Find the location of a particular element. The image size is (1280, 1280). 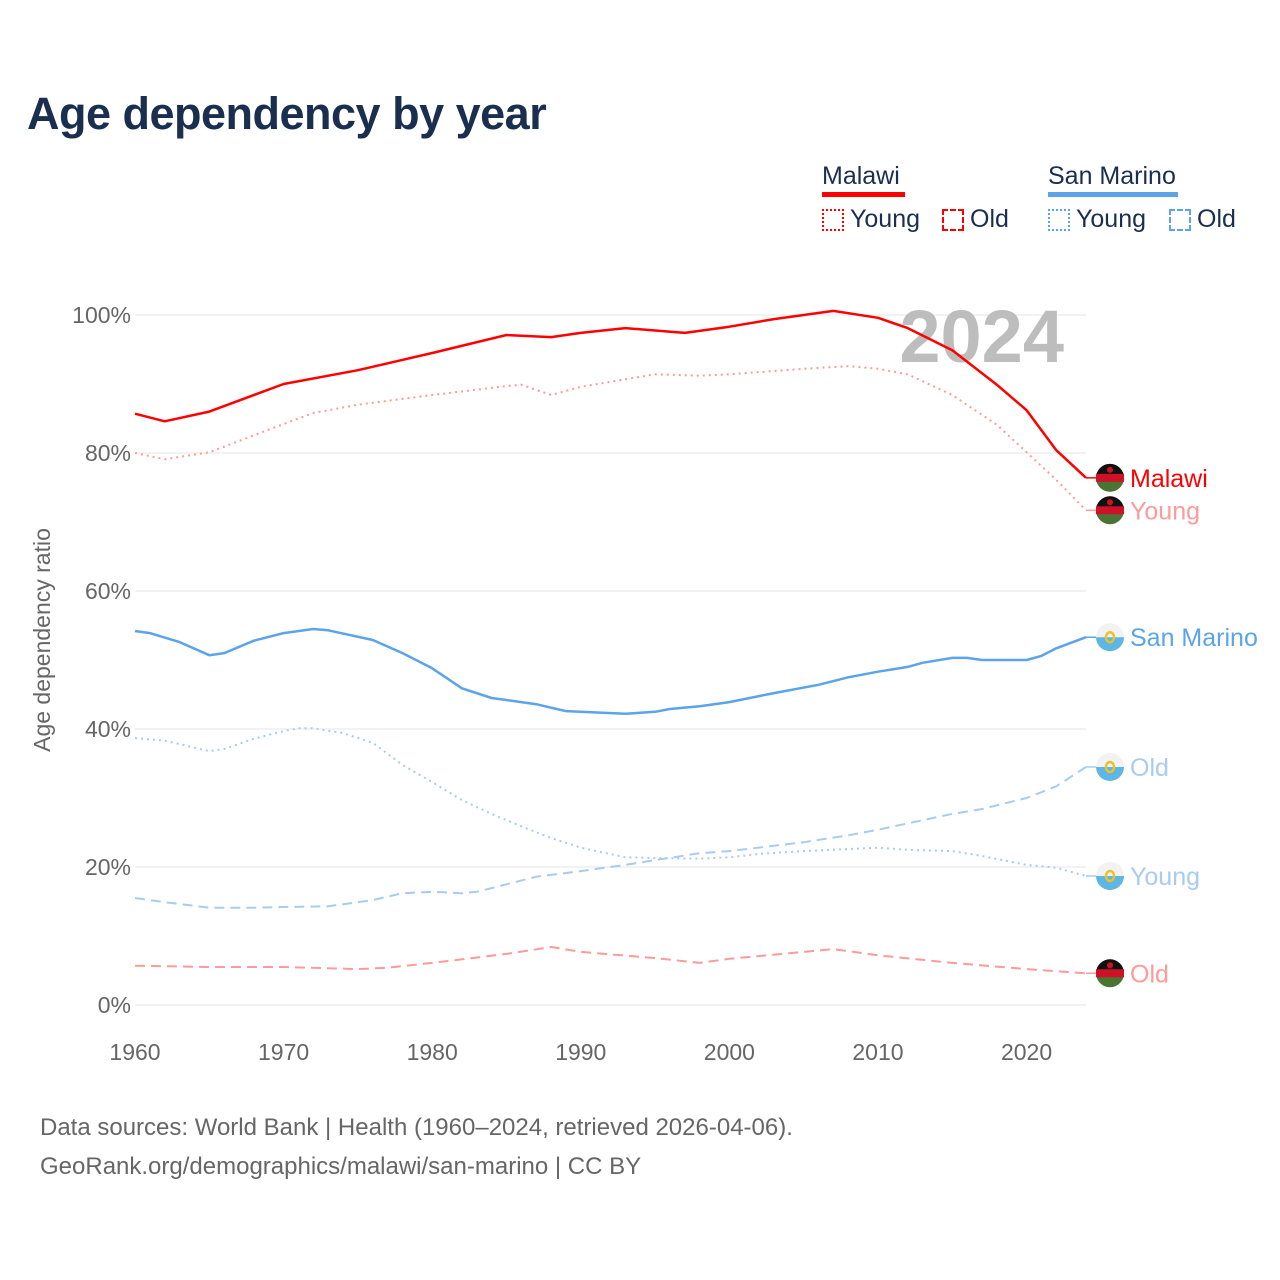

legend-san-marino-young: Young is located at coordinates (1097, 219).